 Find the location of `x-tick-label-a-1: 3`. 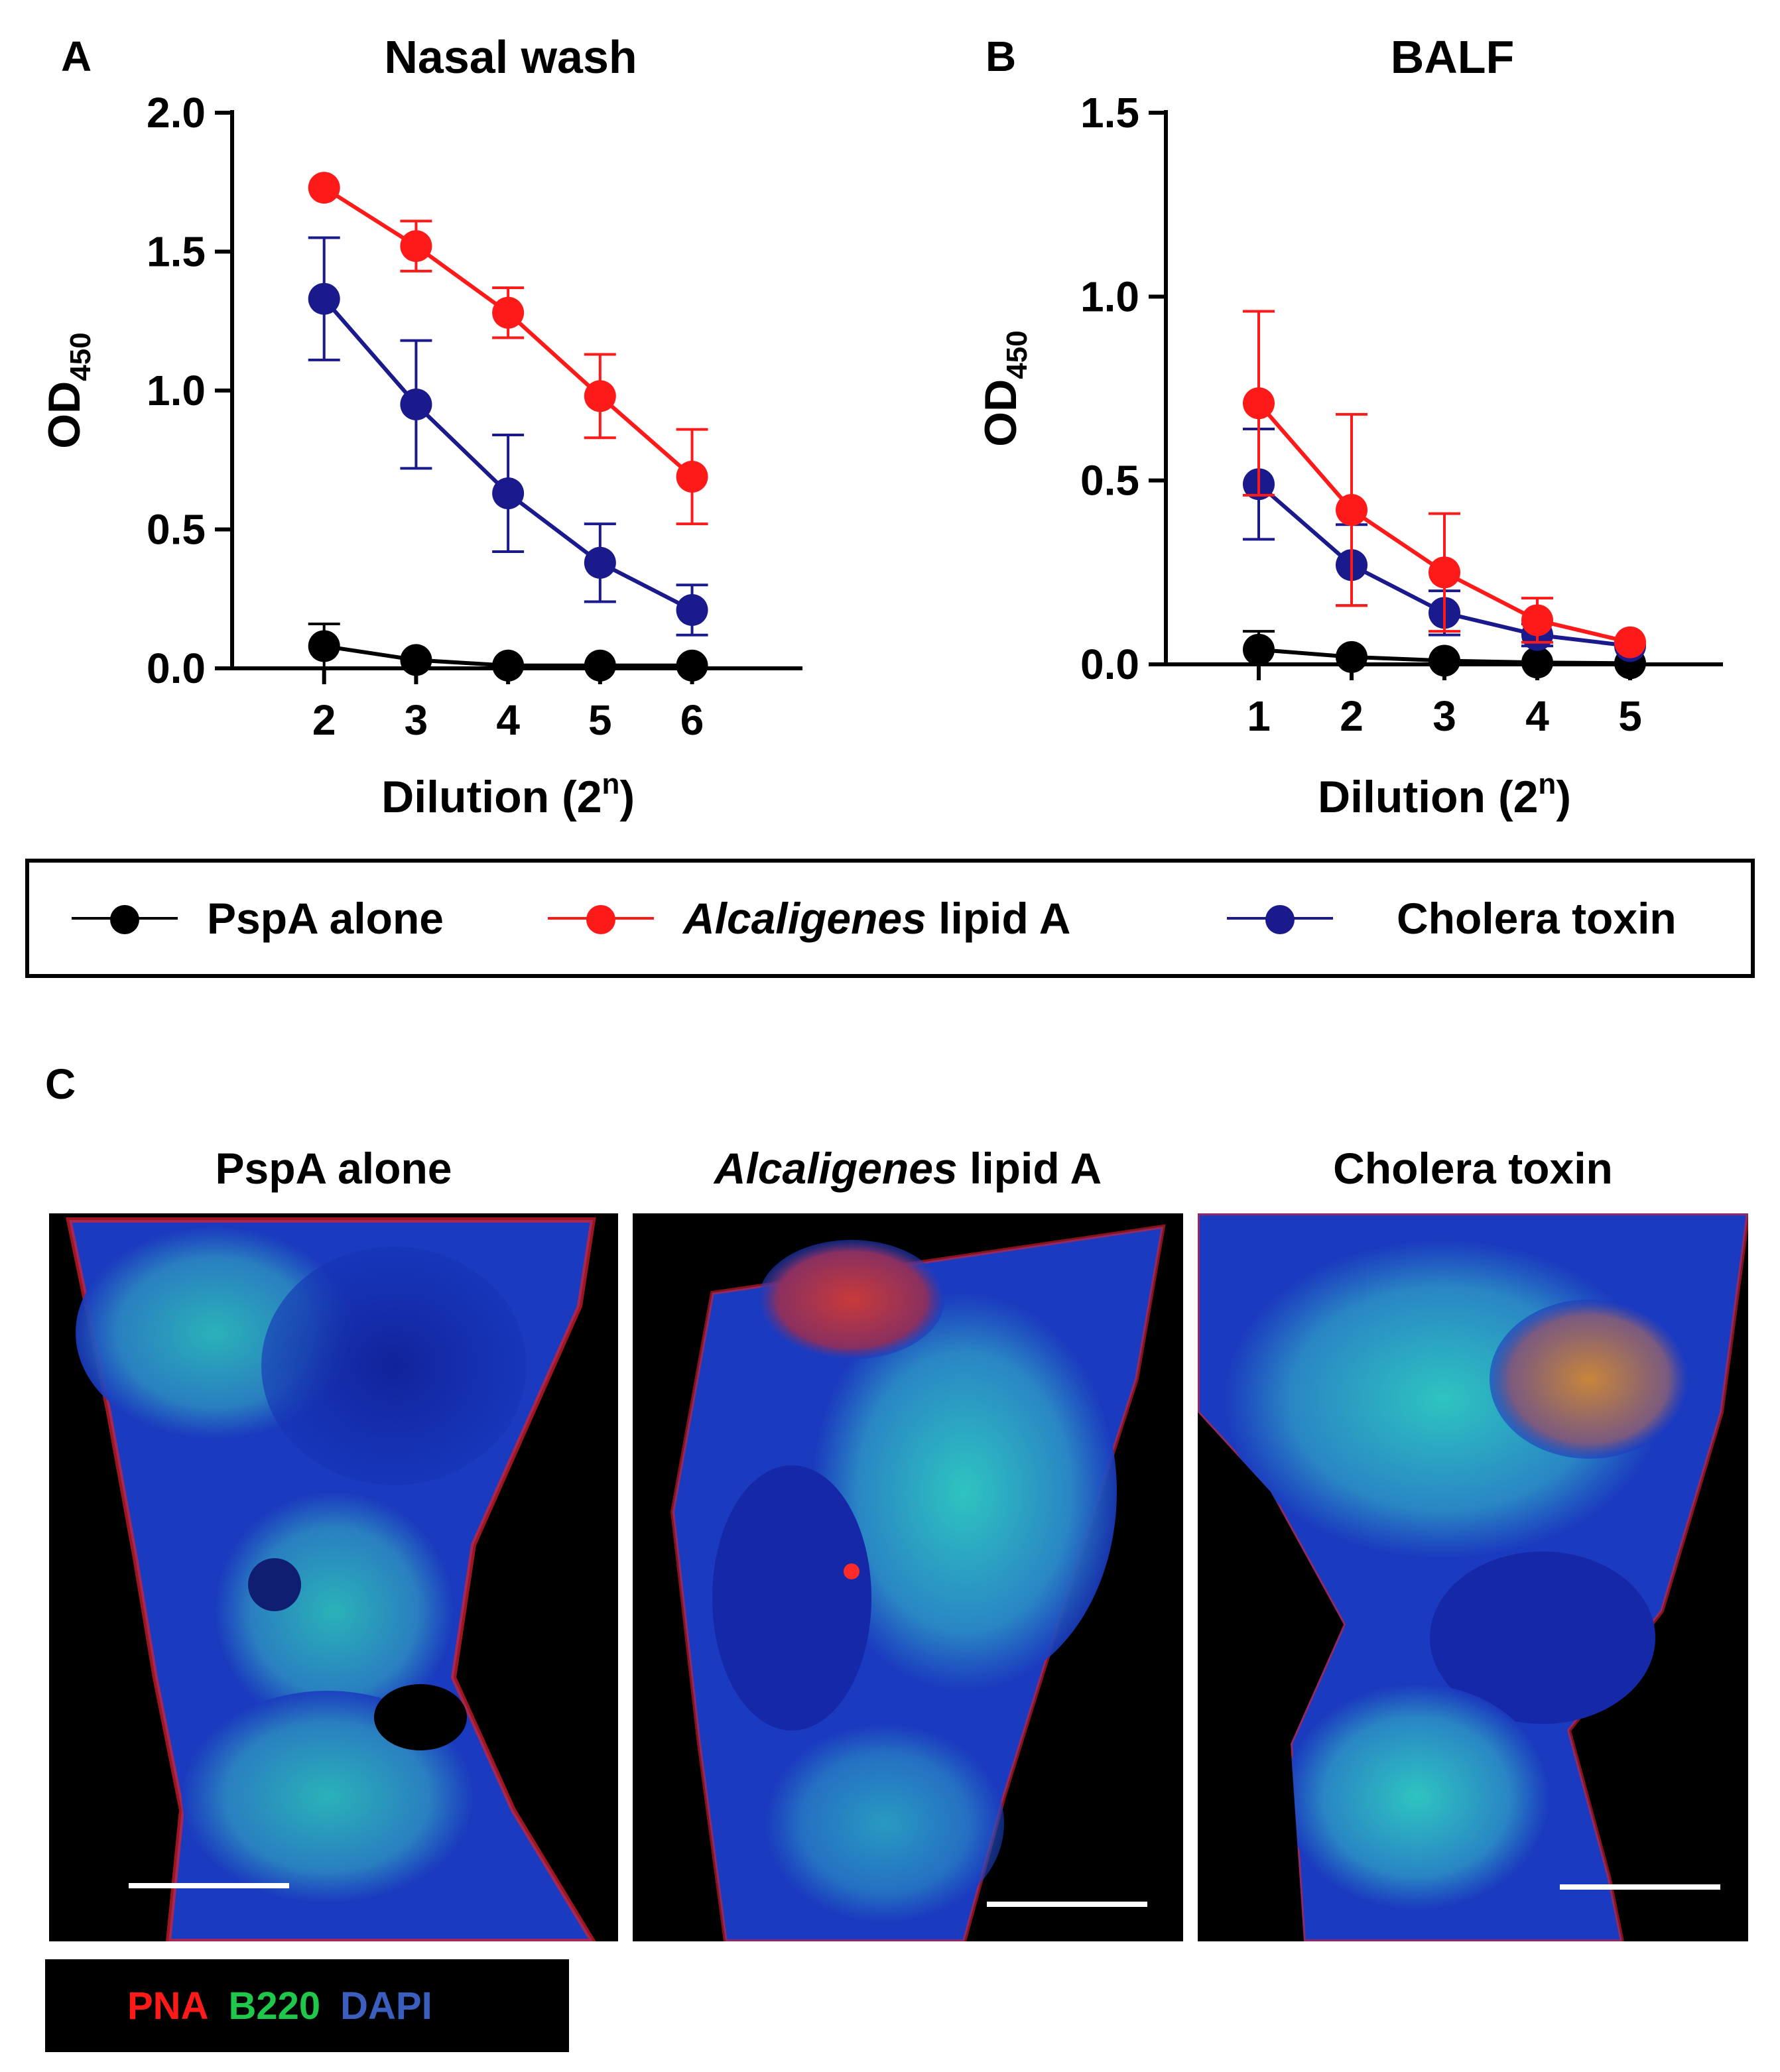

x-tick-label-a-1: 3 is located at coordinates (416, 720).